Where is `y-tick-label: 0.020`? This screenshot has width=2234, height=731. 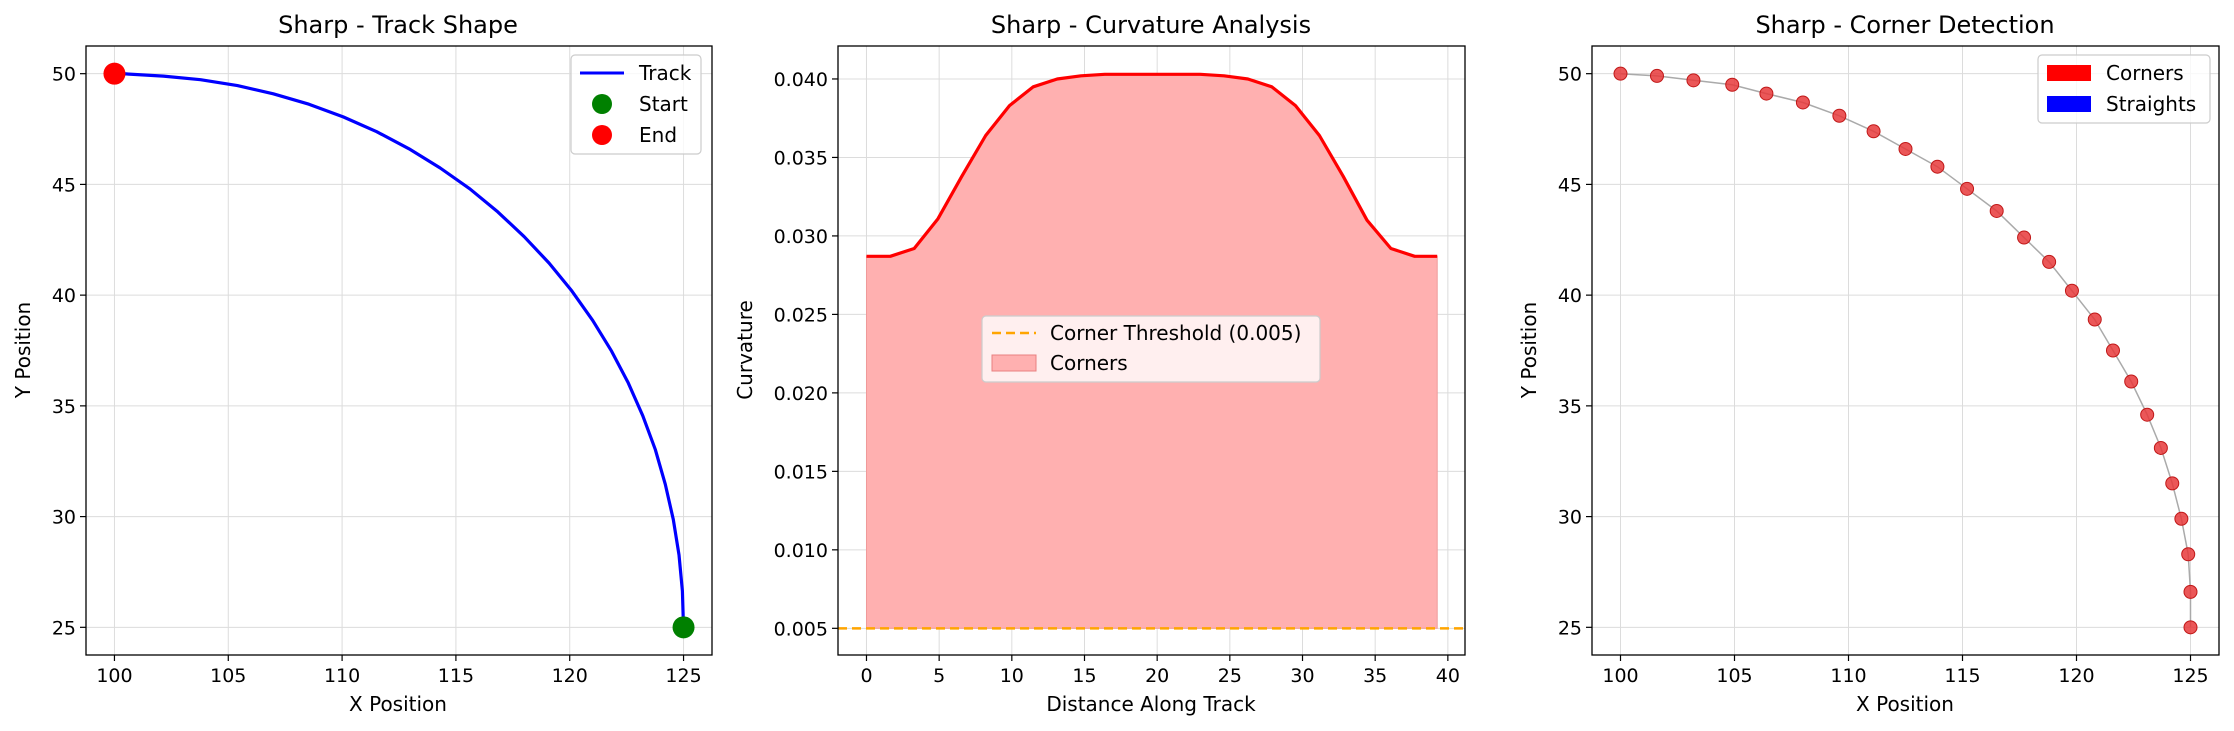 y-tick-label: 0.020 is located at coordinates (801, 394).